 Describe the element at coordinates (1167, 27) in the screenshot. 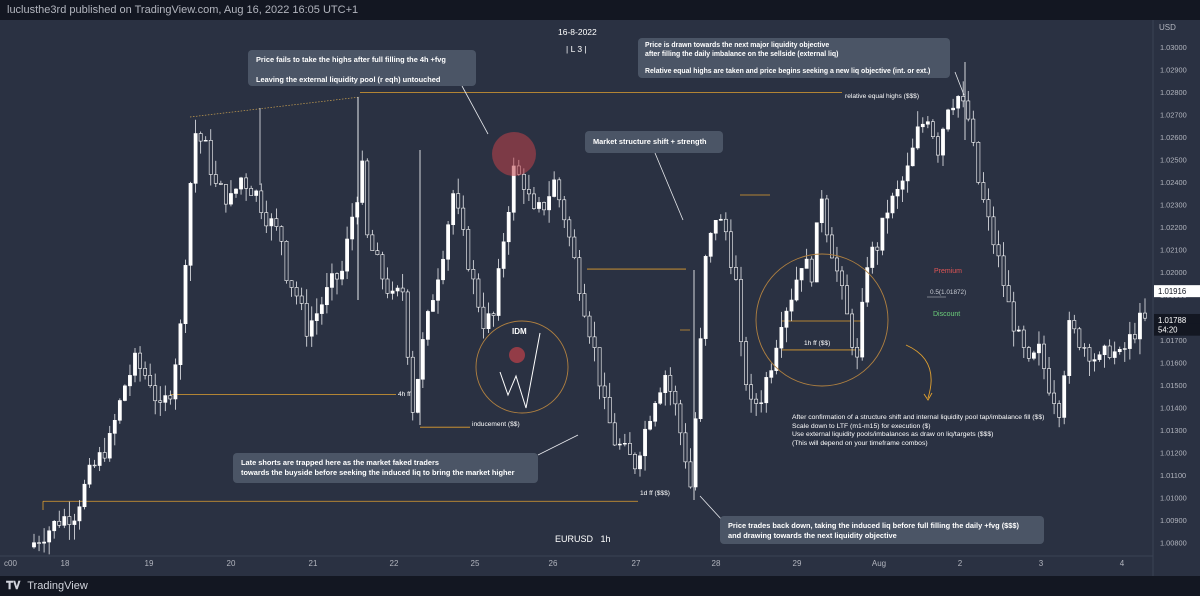

I see `currency-label: USD` at that location.